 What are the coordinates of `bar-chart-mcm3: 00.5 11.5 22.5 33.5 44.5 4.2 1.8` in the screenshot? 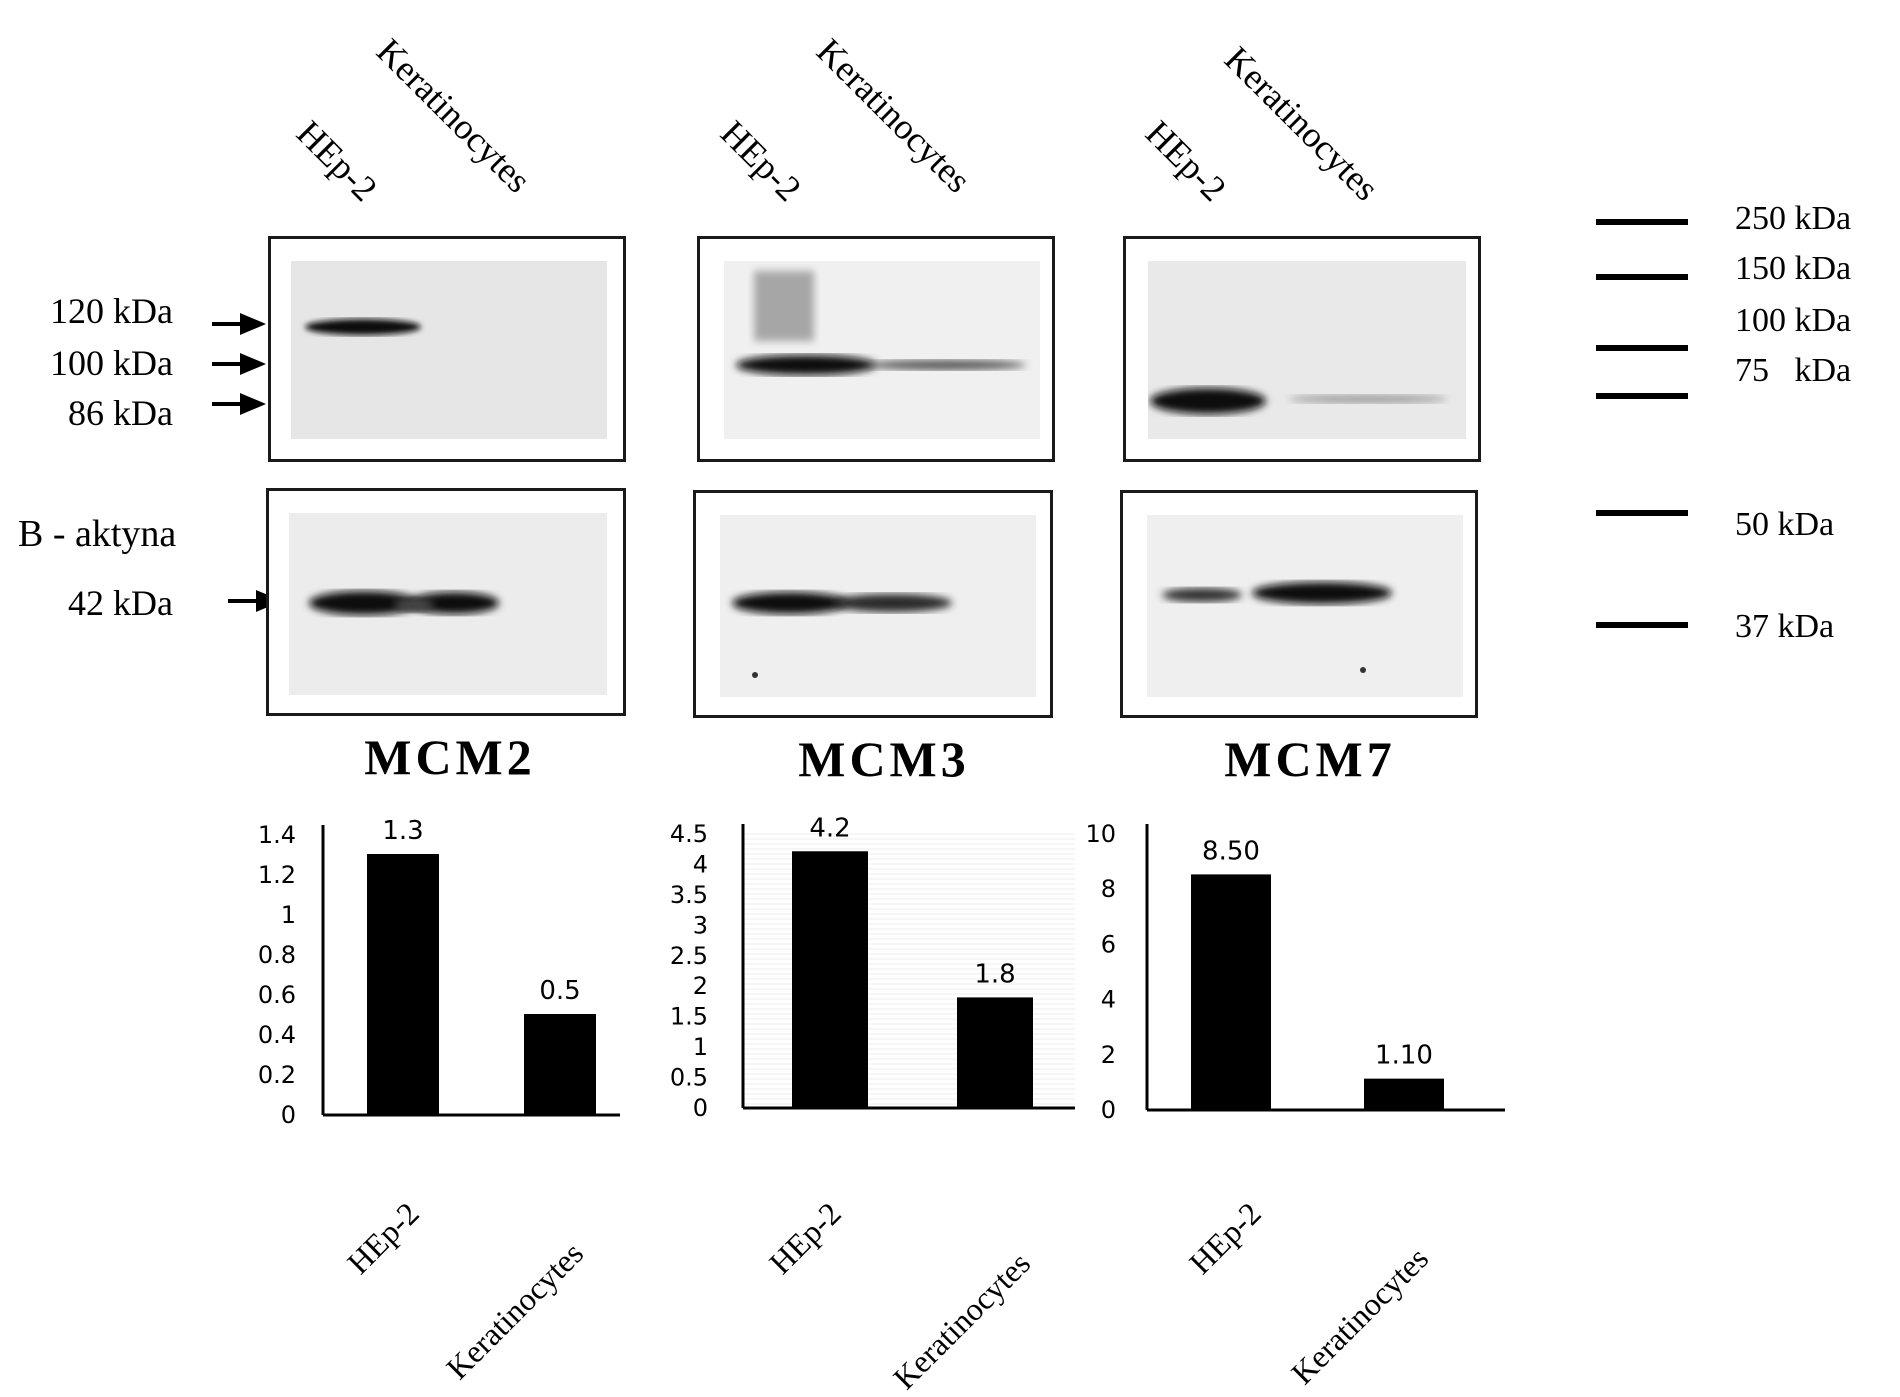 It's located at (872, 967).